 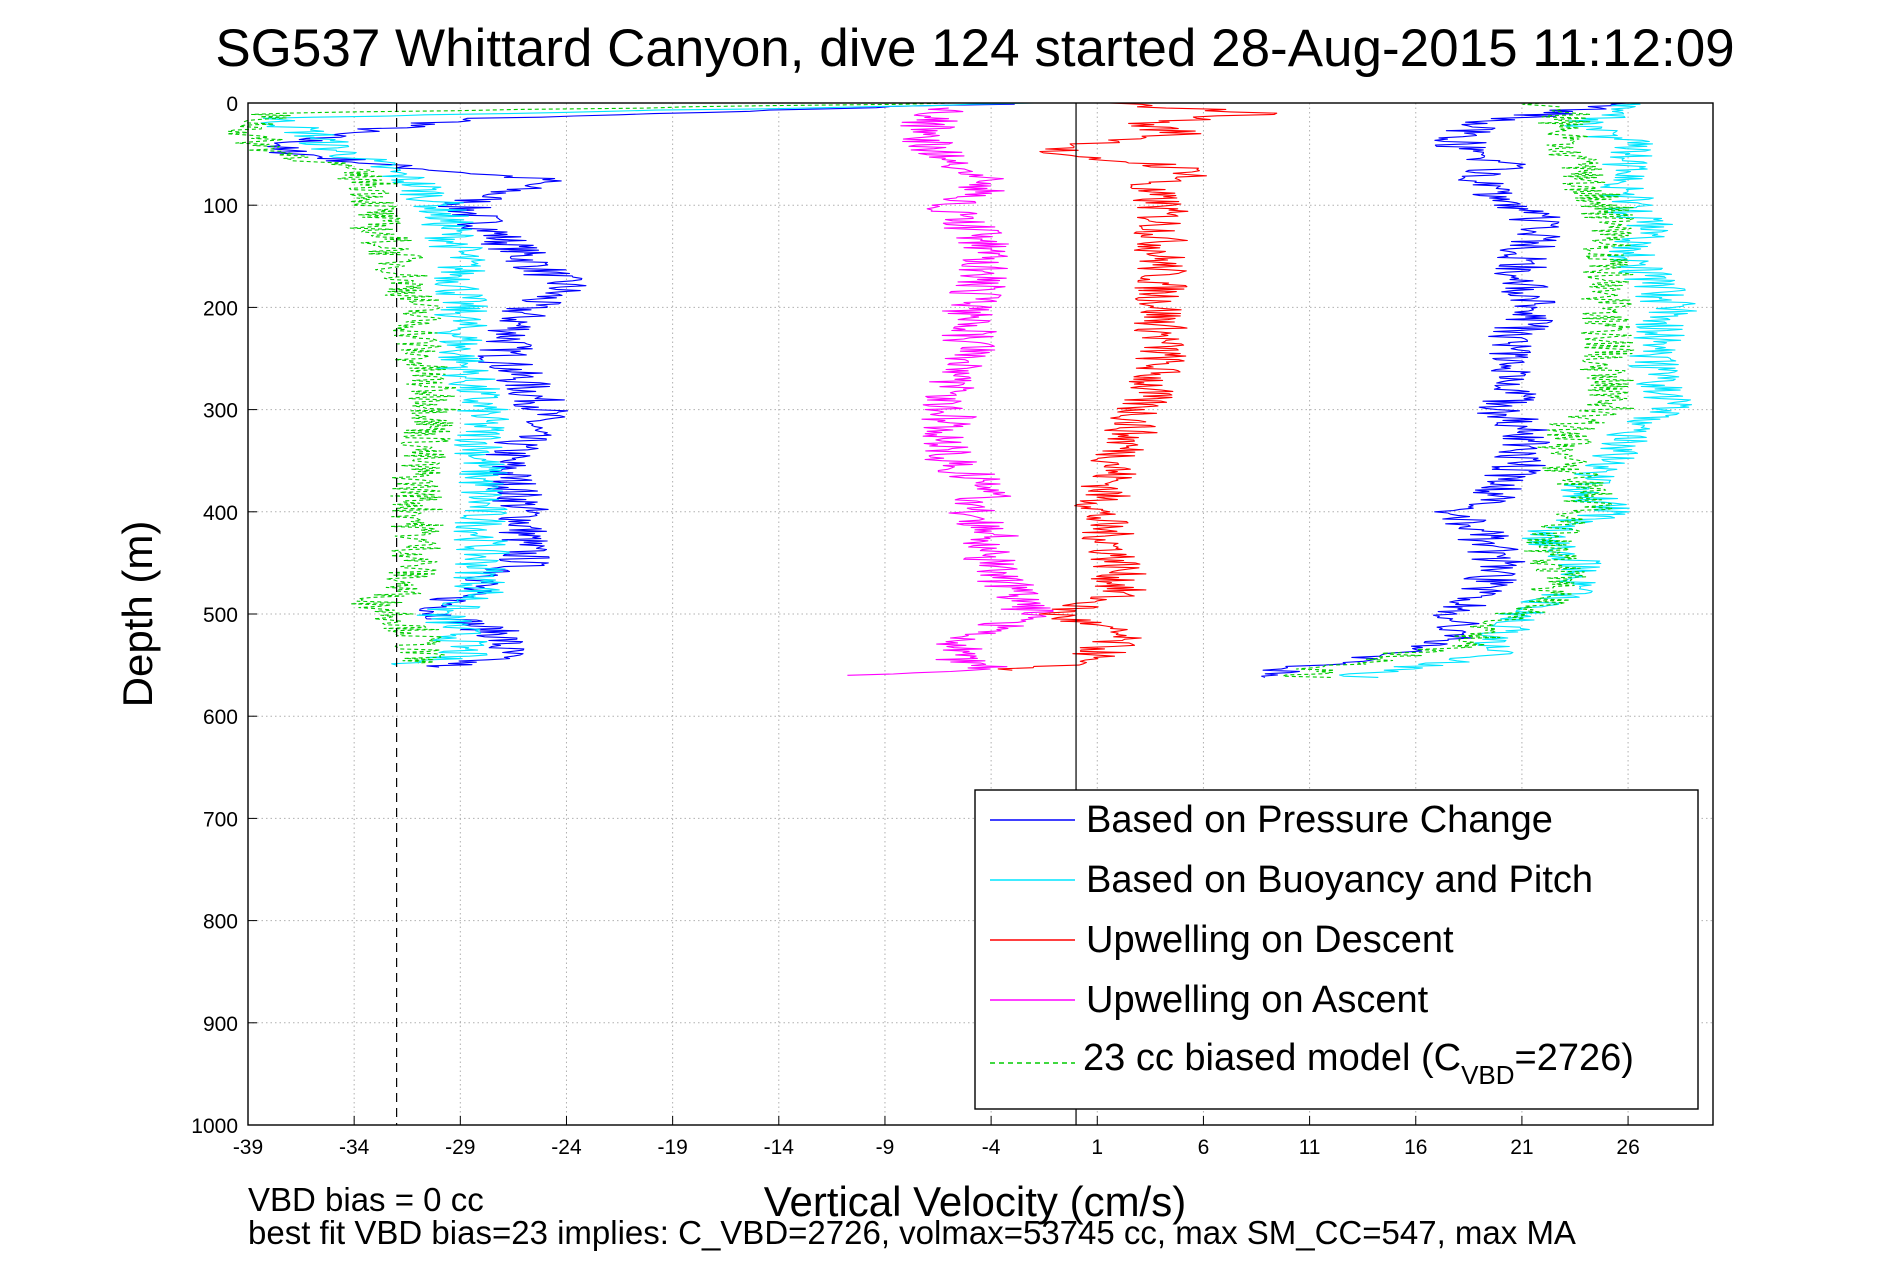 What do you see at coordinates (214, 1126) in the screenshot?
I see `y-tick-label: 1000` at bounding box center [214, 1126].